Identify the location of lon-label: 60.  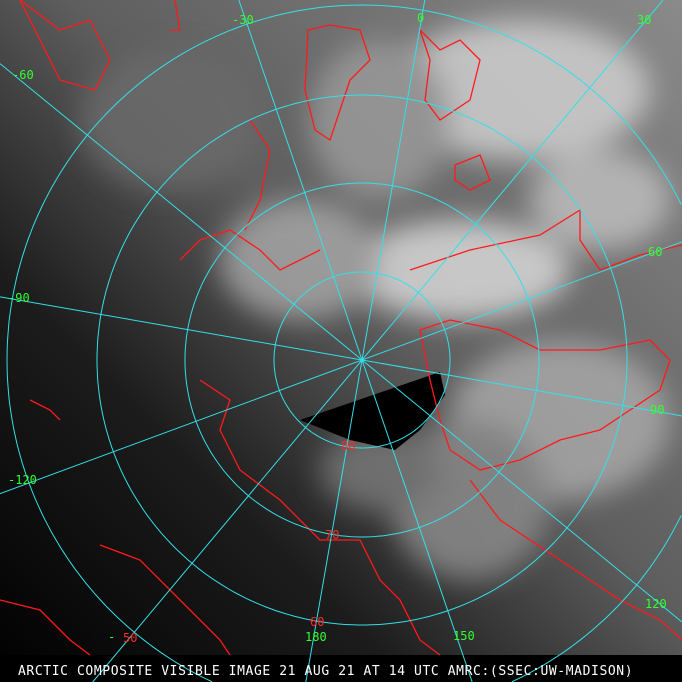
(655, 252).